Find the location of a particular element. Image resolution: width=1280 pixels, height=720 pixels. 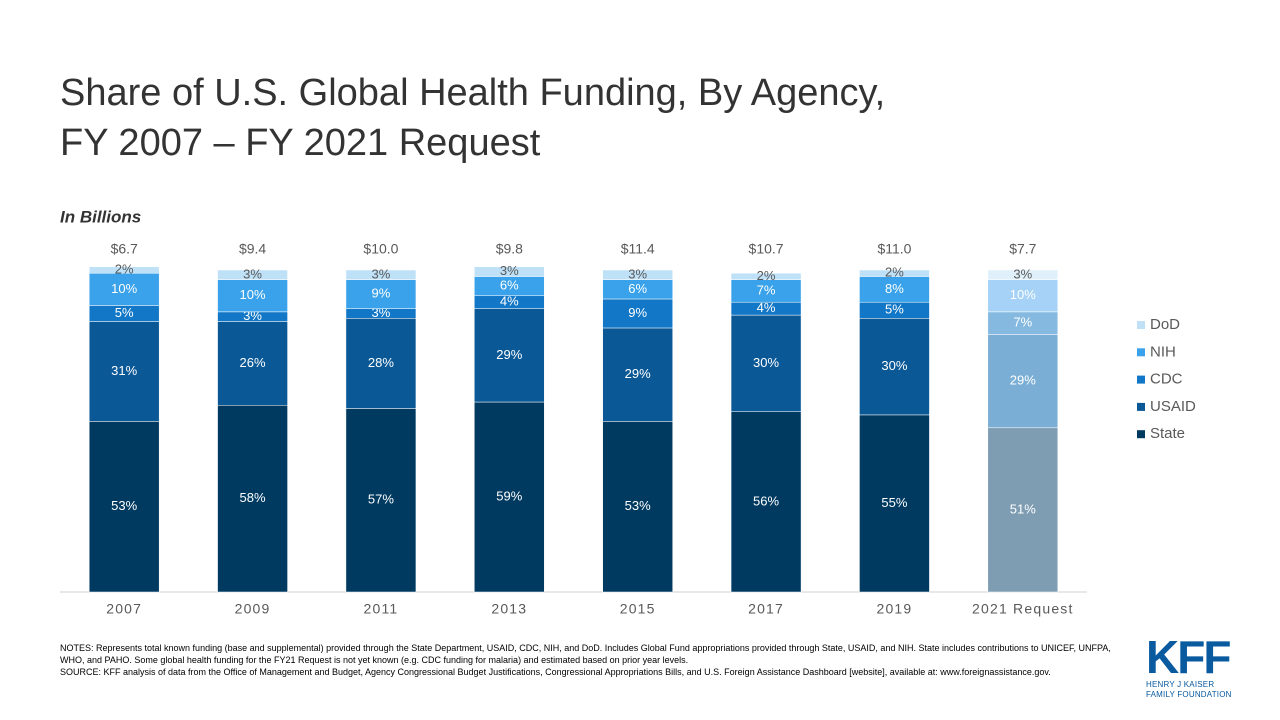

logo-line: HENRY J KAISER is located at coordinates (1180, 684).